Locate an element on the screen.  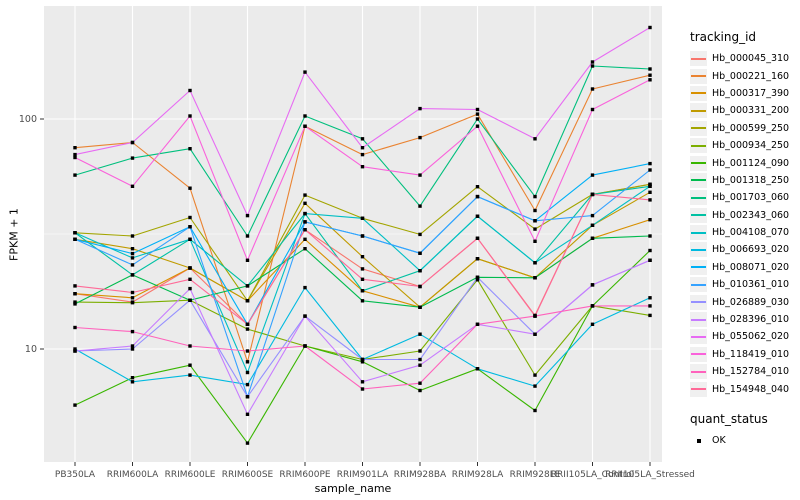
legend-entry-label: Hb_000317_390 is located at coordinates (751, 93).